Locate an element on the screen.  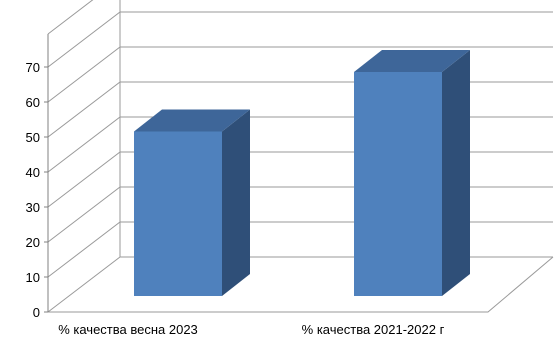
y-tick-label: 20 is located at coordinates (33, 242).